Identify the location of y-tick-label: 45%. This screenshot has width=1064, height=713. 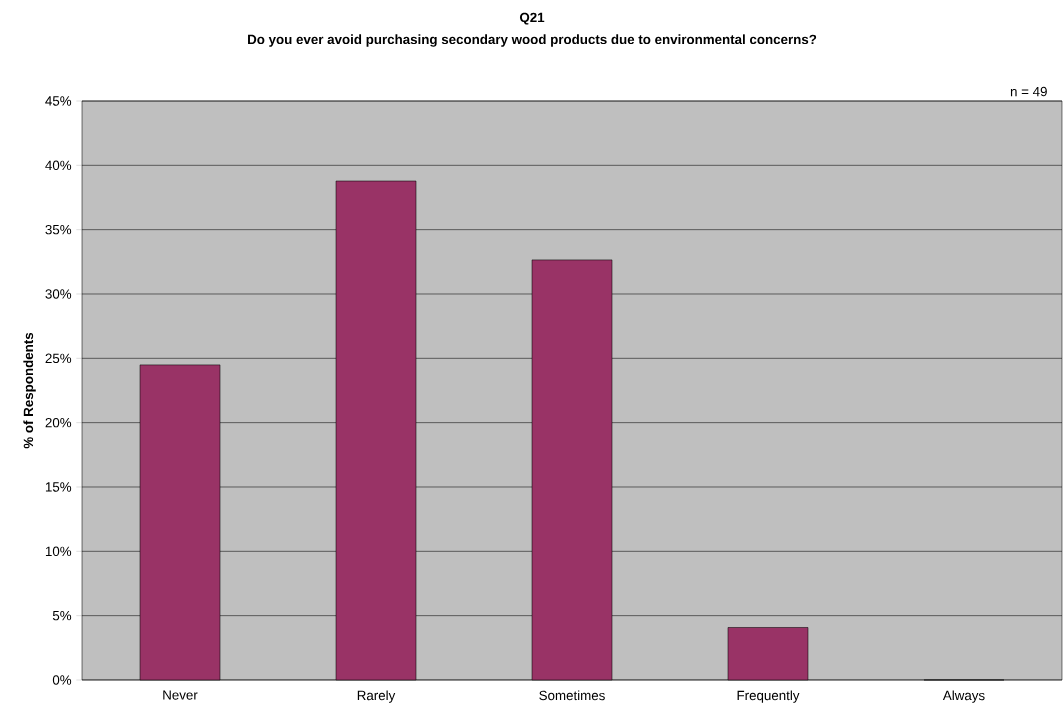
(58, 101).